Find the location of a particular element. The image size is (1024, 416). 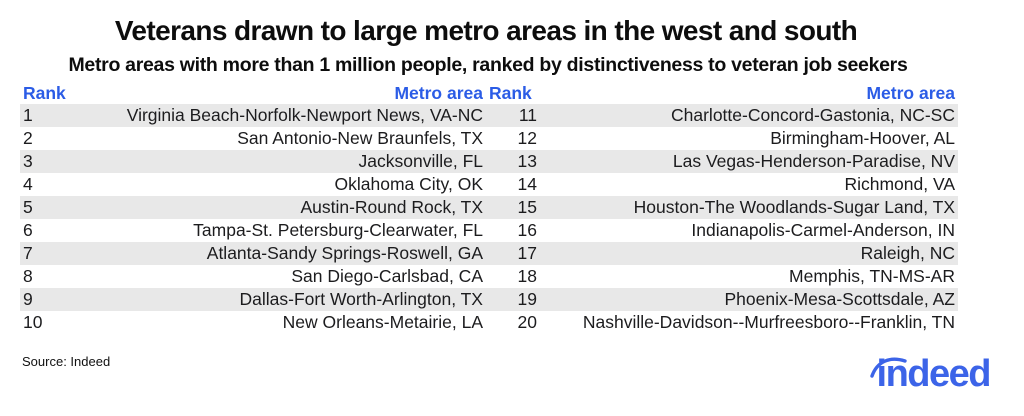

table-header-row: Rank Metro area Rank Metro area is located at coordinates (489, 93).